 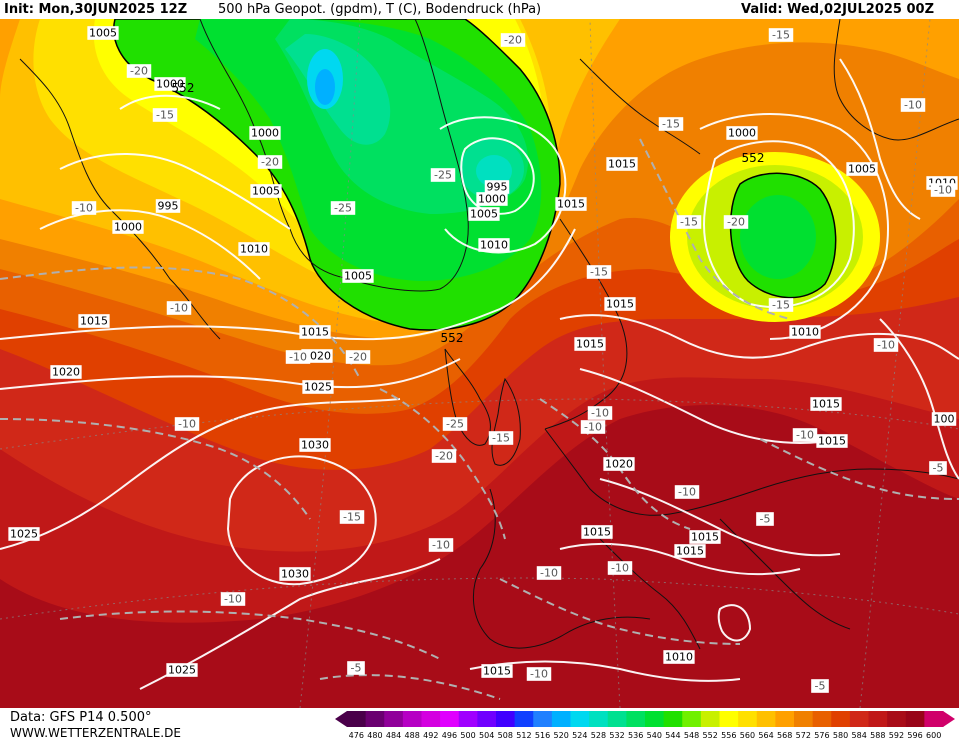 I want to click on legend-tick-label: 596, so click(x=914, y=735).